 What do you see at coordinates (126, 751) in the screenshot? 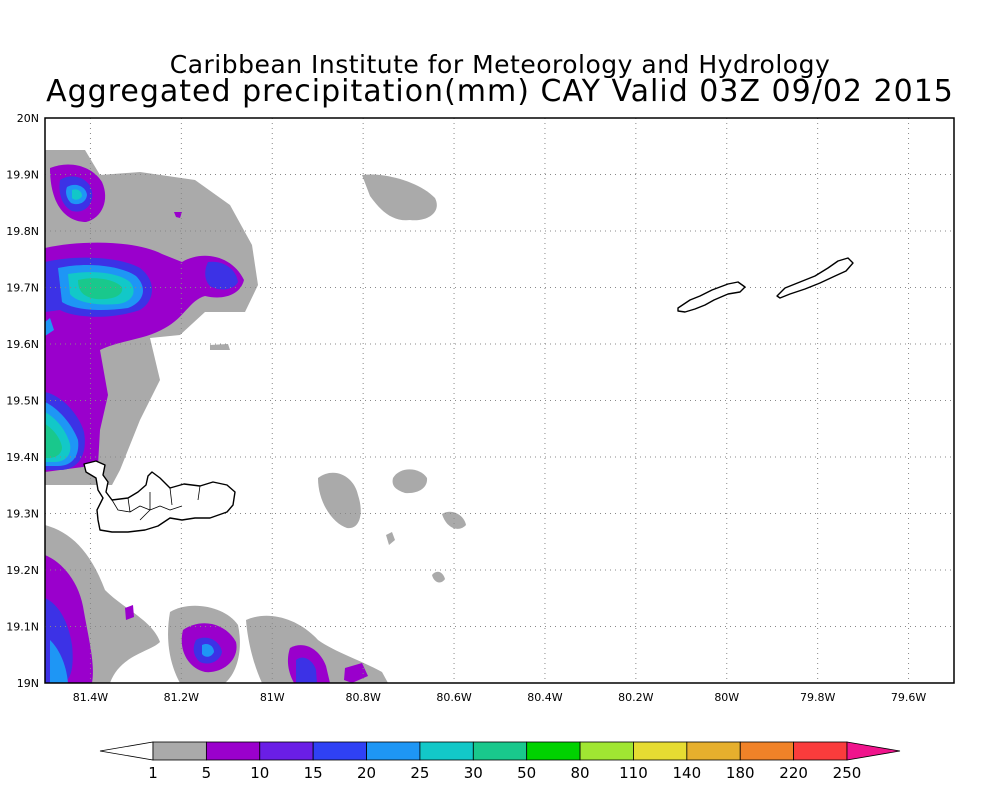
I see `colorbar-segment-min` at bounding box center [126, 751].